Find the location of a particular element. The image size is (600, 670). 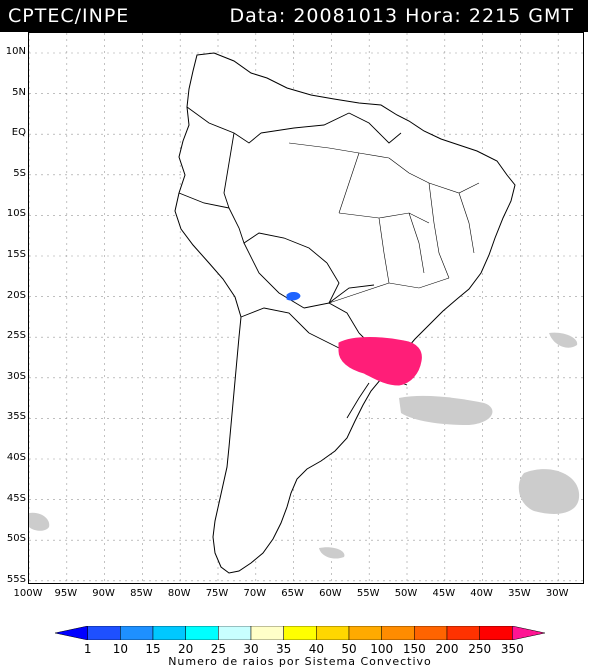

lightning-systems is located at coordinates (354, 339).